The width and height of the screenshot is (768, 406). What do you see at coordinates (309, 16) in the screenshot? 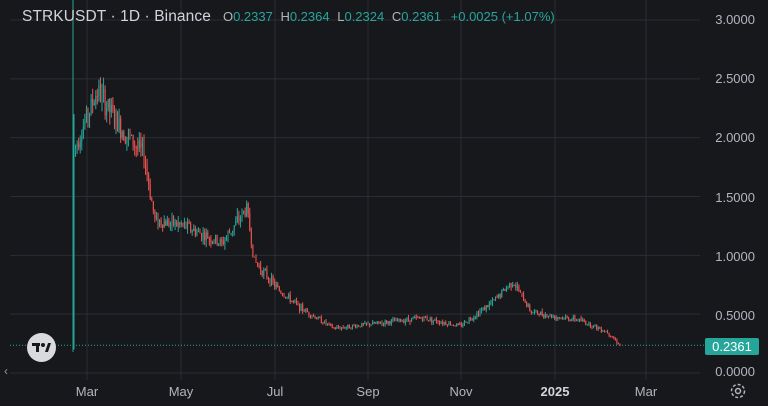
I see `high-value: 0.2364` at bounding box center [309, 16].